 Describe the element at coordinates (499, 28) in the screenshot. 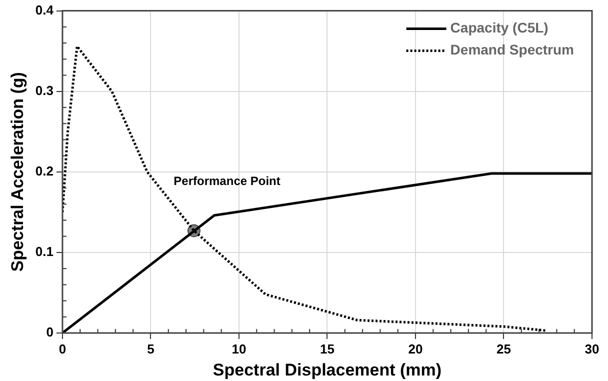

I see `legend-label: Capacity (C5L)` at that location.